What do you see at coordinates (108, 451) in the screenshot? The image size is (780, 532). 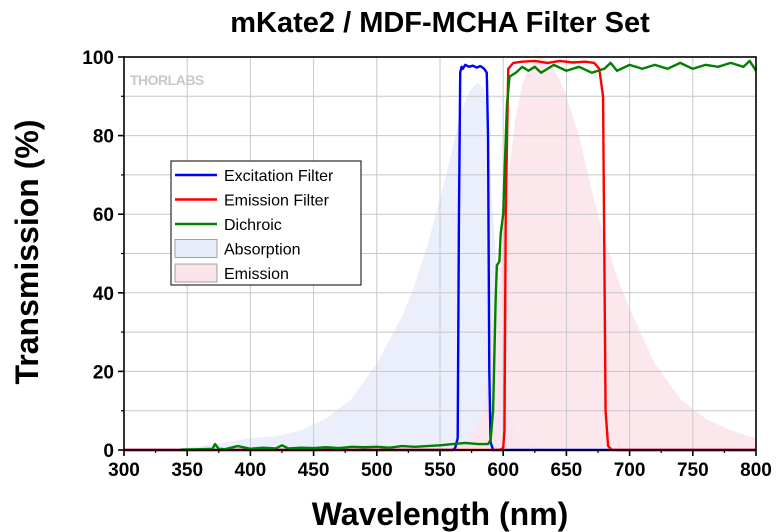 I see `y-tick-label: 0` at bounding box center [108, 451].